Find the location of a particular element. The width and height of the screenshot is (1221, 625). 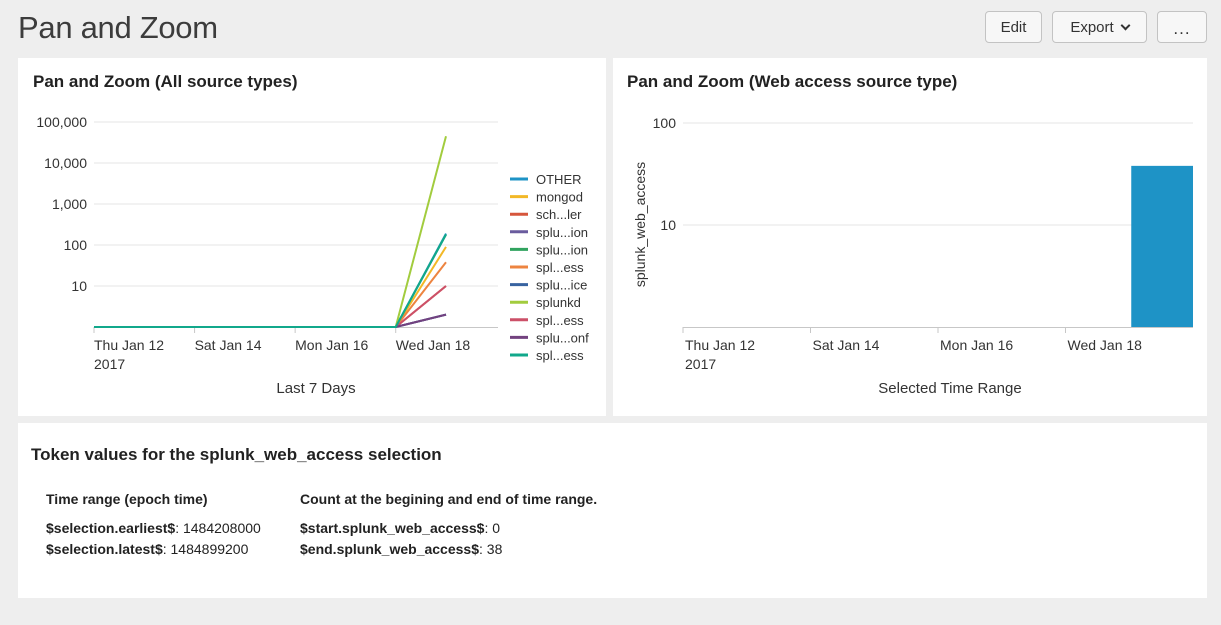

end-count-row: $end.splunk_web_access$: 38 is located at coordinates (401, 549).